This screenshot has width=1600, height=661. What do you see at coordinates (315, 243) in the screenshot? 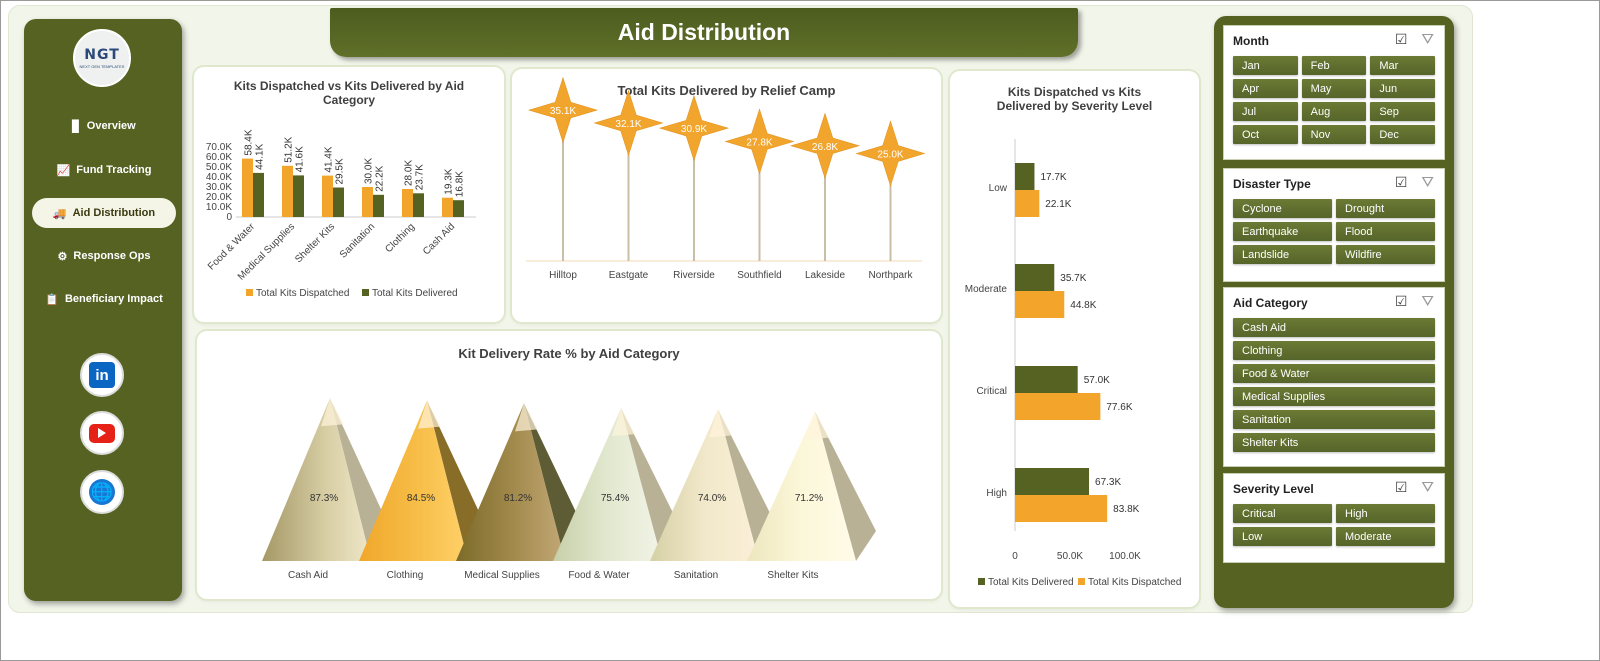
I see `x-tick-label: Shelter Kits` at bounding box center [315, 243].